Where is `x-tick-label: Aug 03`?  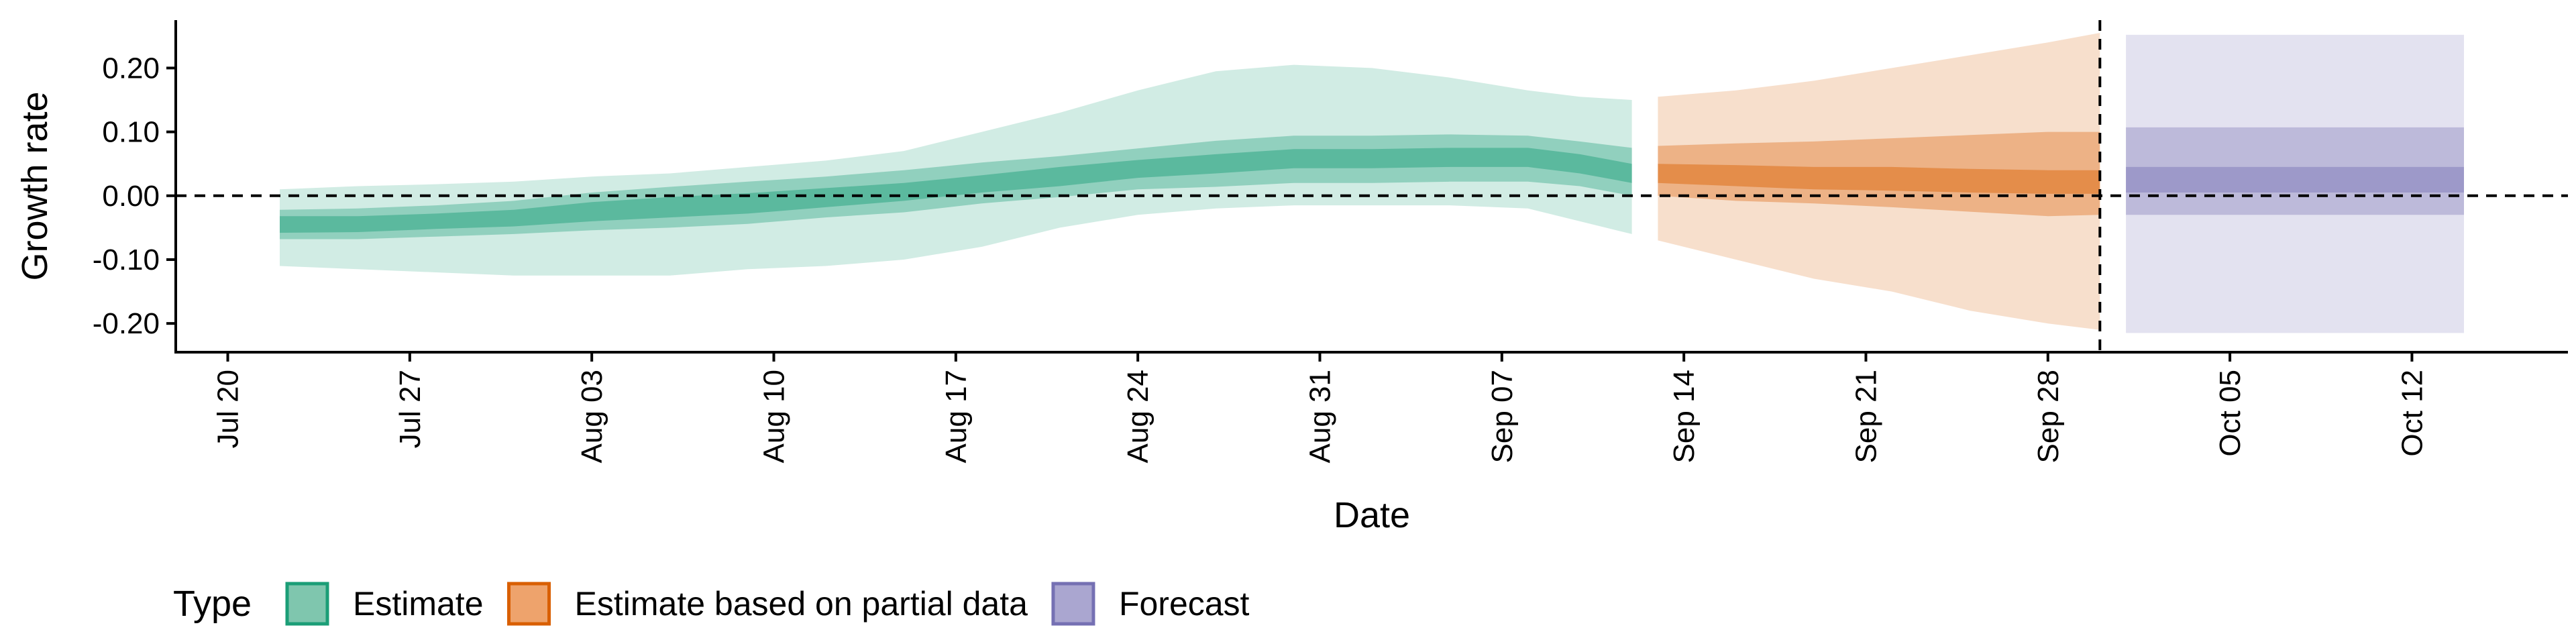
x-tick-label: Aug 03 is located at coordinates (592, 416).